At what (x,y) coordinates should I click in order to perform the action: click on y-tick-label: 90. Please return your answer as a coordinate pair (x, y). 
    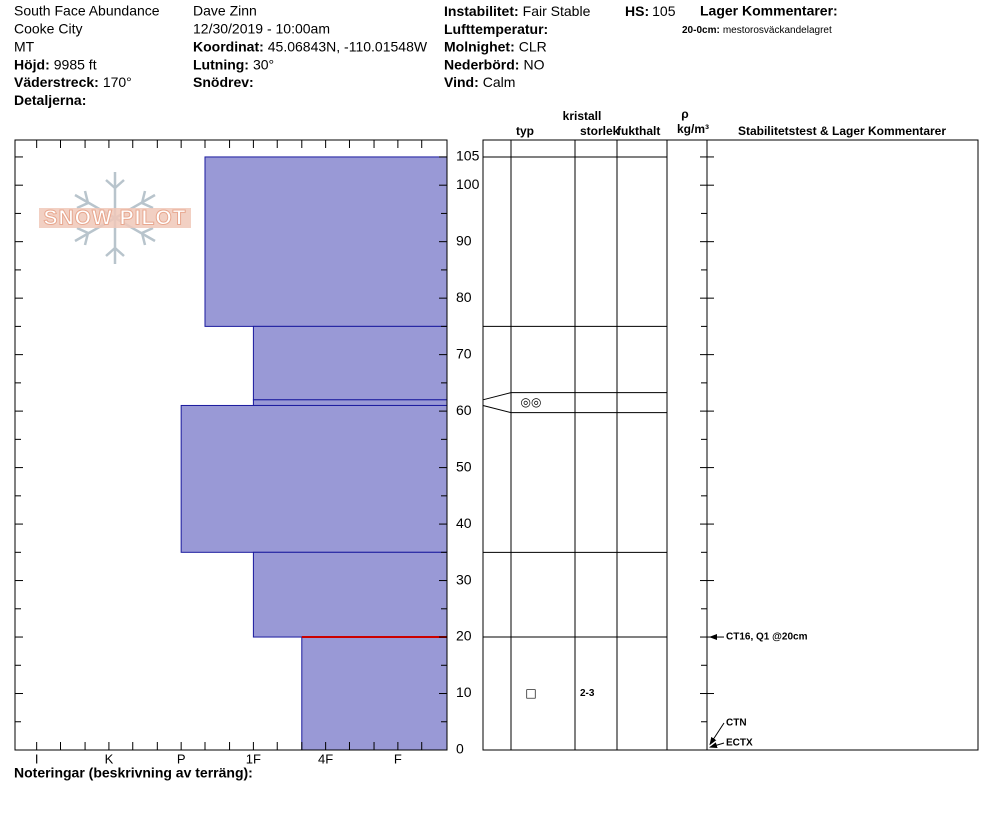
    Looking at the image, I should click on (464, 240).